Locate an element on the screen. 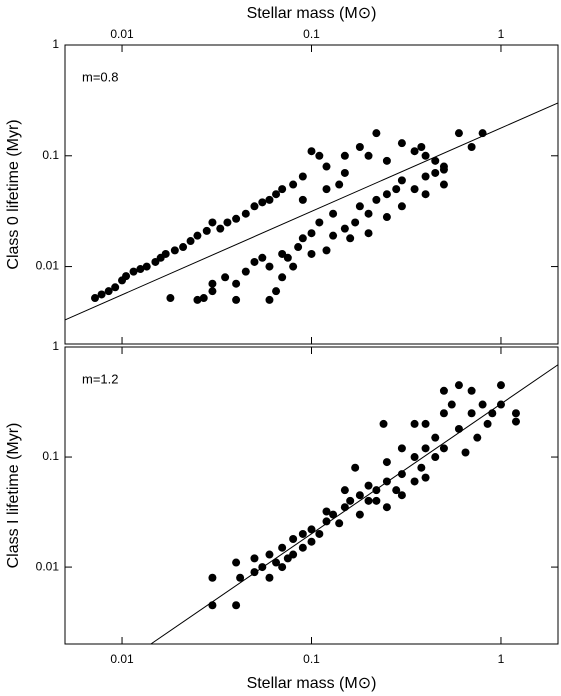 The width and height of the screenshot is (561, 696). y-tick-label: 0.01 is located at coordinates (48, 566).